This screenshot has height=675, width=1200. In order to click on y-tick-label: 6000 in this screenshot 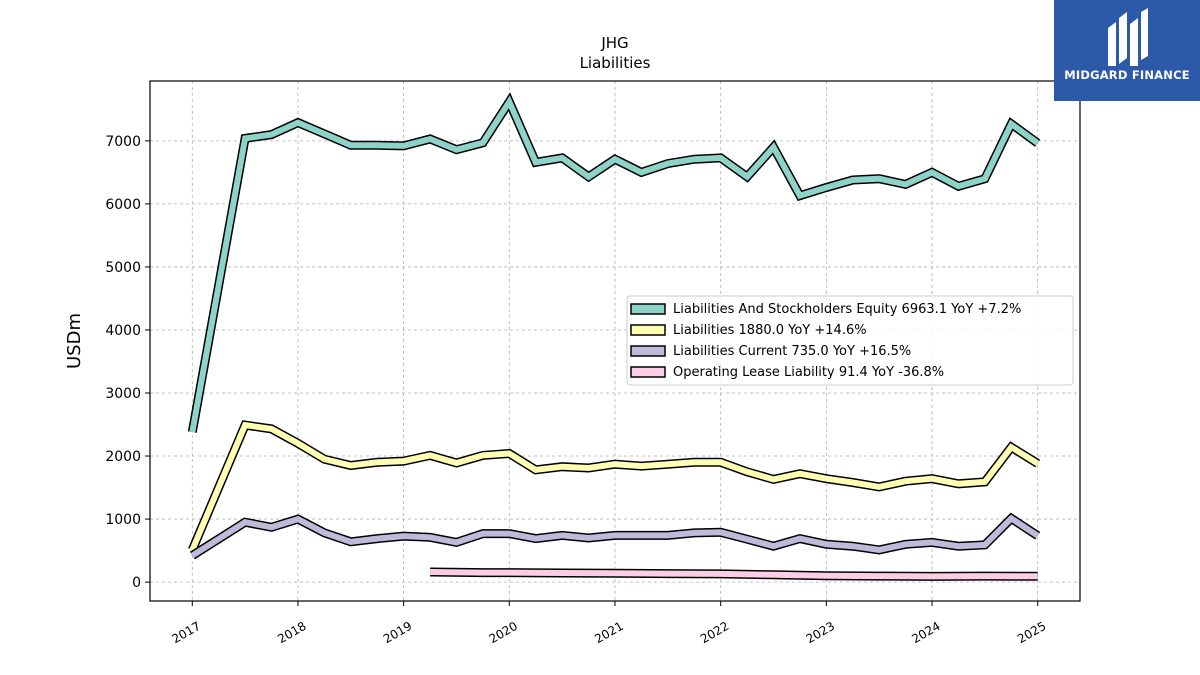, I will do `click(123, 205)`.